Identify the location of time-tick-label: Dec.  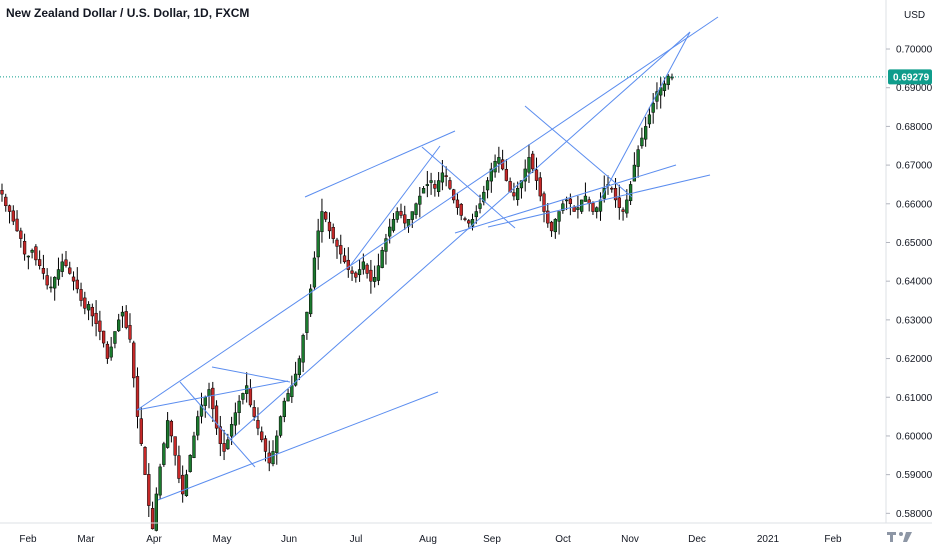
(697, 539).